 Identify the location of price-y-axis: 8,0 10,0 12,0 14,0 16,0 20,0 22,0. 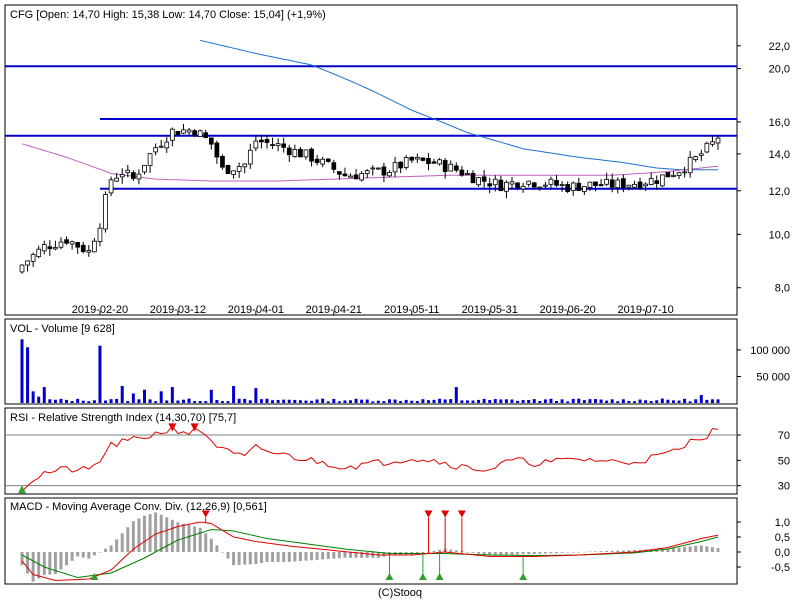
(763, 168).